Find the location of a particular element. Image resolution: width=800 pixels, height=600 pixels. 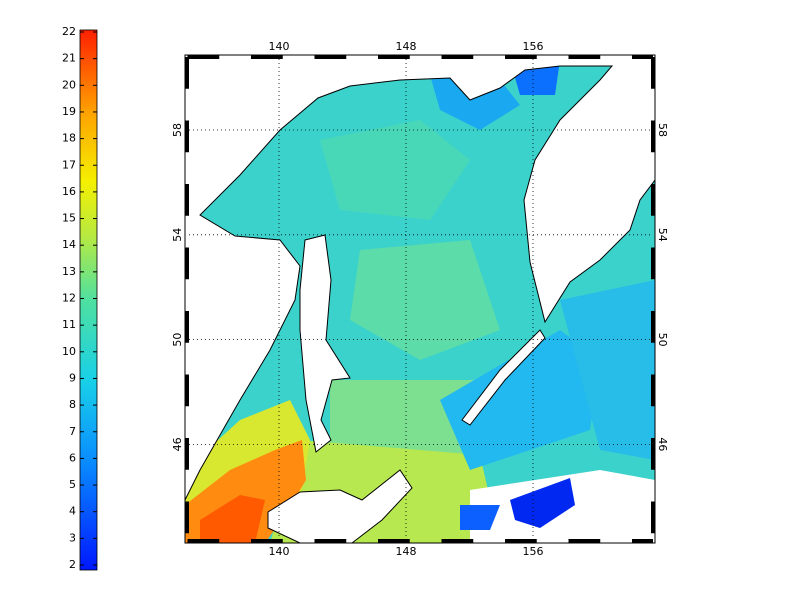

lat-label-left: 54 is located at coordinates (177, 235).